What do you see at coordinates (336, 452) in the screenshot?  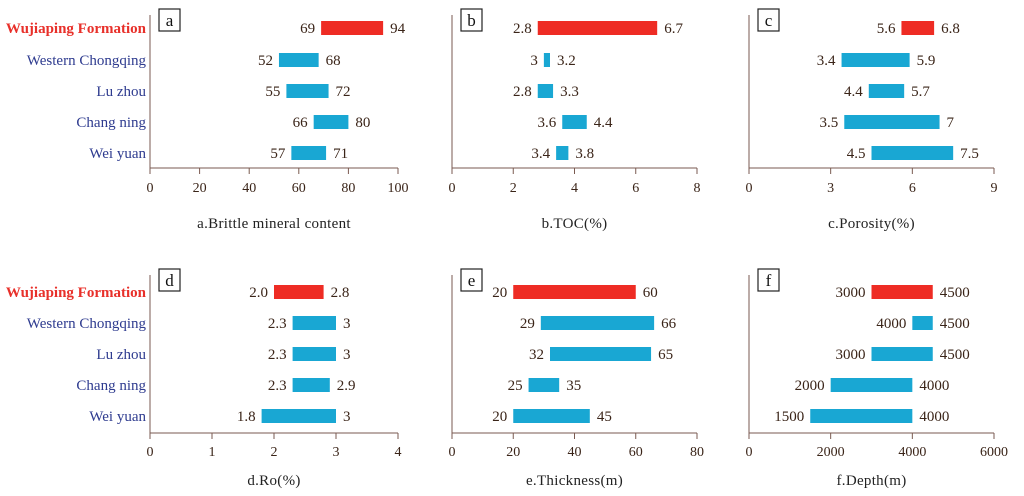 I see `x-tick-label: 3` at bounding box center [336, 452].